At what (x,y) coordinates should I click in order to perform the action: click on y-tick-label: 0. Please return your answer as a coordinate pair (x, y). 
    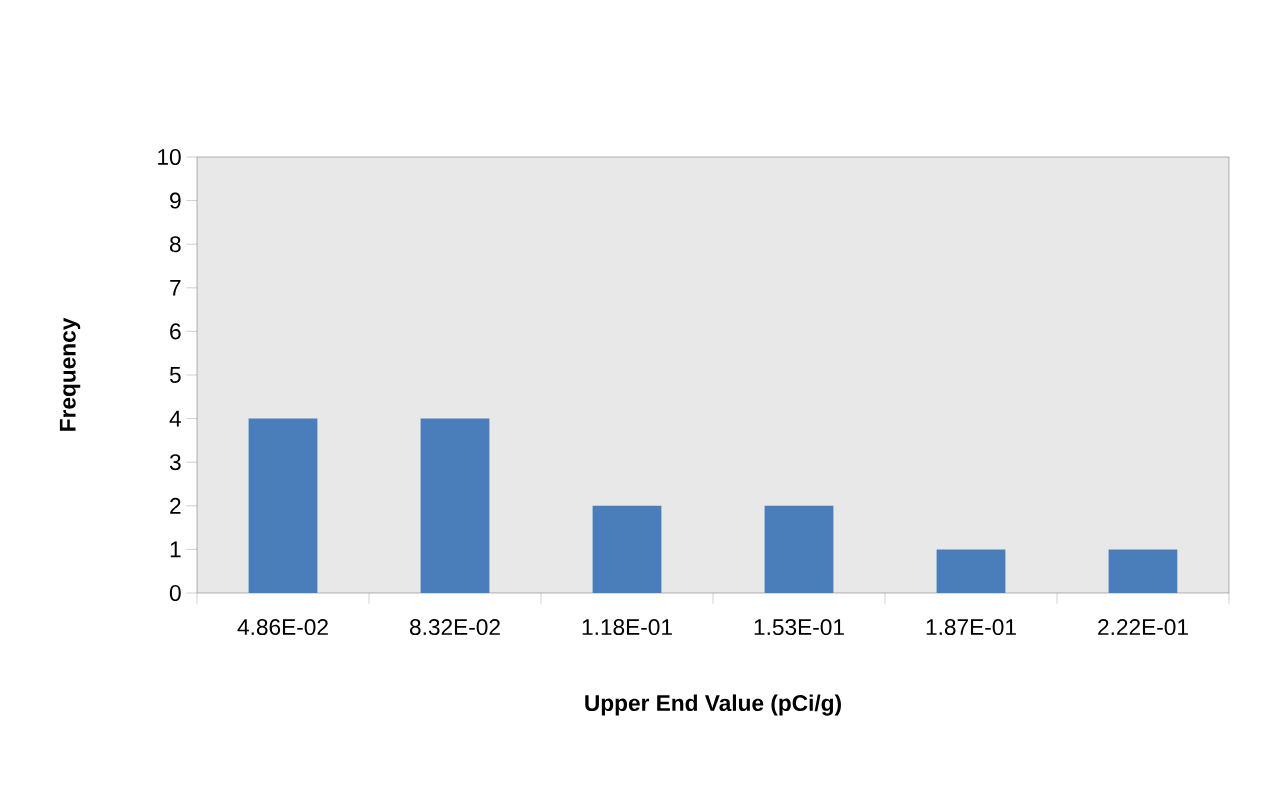
    Looking at the image, I should click on (175, 593).